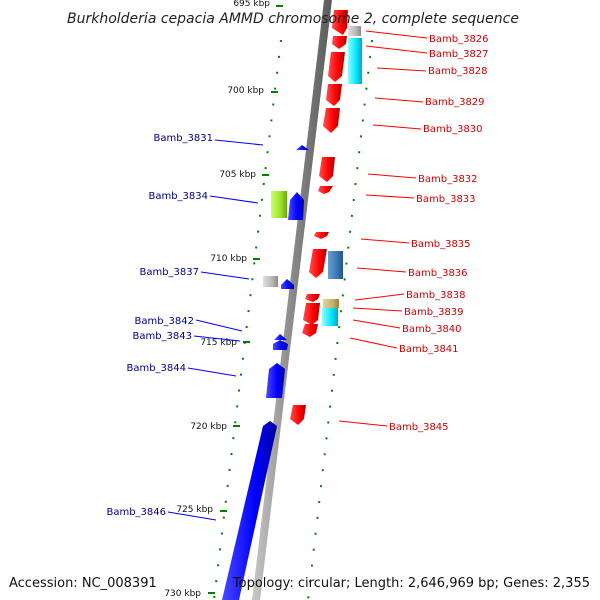  I want to click on gene-label-bamb-3842: Bamb_3842, so click(164, 321).